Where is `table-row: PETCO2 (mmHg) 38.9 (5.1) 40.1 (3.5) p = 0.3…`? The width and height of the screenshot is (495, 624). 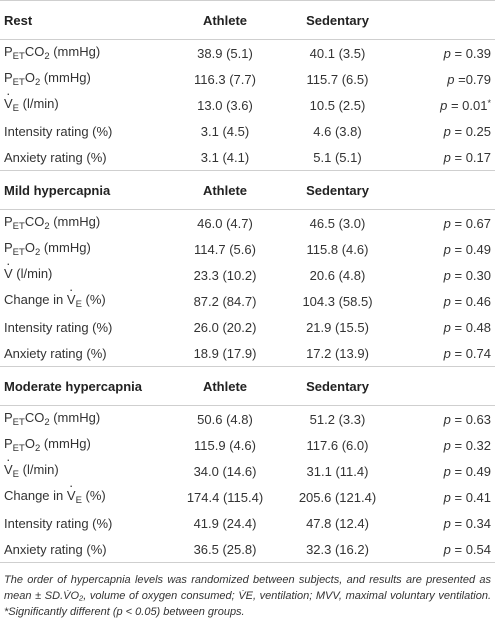 table-row: PETCO2 (mmHg) 38.9 (5.1) 40.1 (3.5) p = 0.3… is located at coordinates (247, 52).